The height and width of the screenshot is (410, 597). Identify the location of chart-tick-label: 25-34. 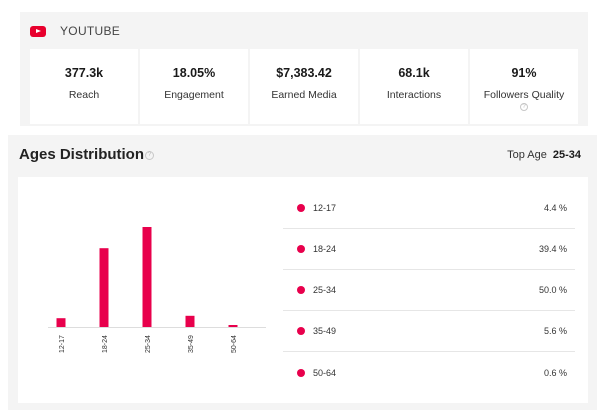
(148, 344).